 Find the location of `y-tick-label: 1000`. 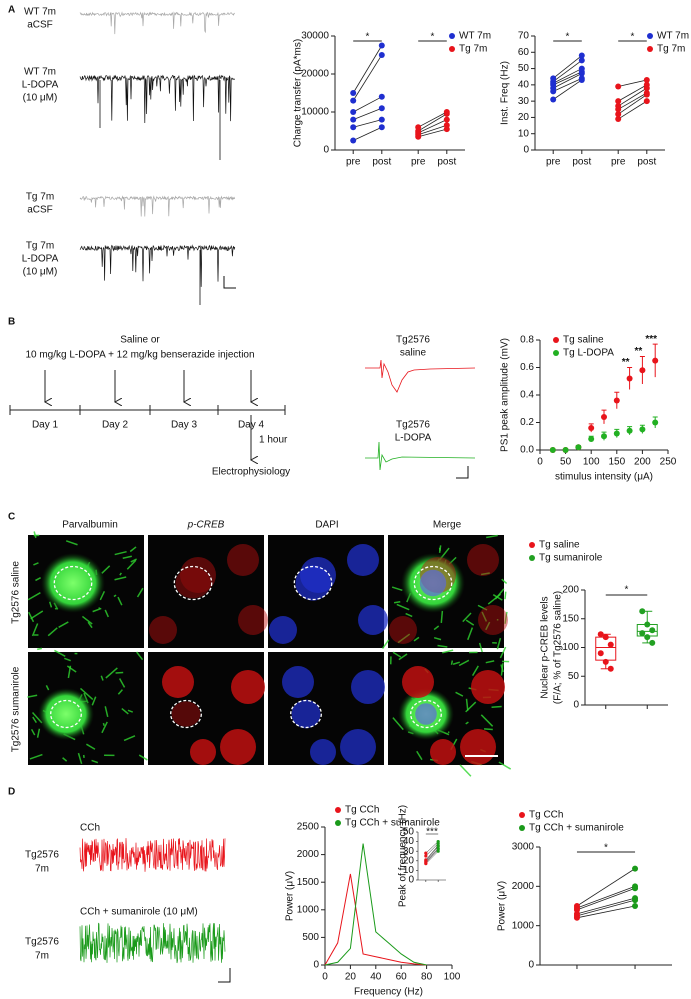

y-tick-label: 1000 is located at coordinates (523, 925).